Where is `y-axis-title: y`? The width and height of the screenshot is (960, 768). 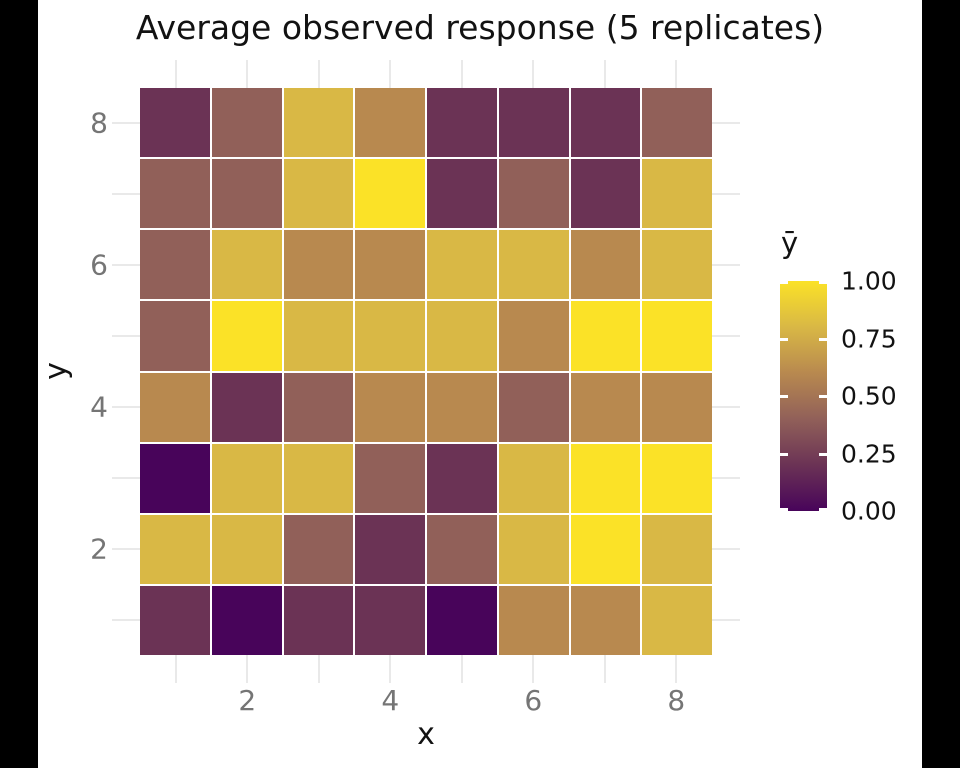 y-axis-title: y is located at coordinates (56, 371).